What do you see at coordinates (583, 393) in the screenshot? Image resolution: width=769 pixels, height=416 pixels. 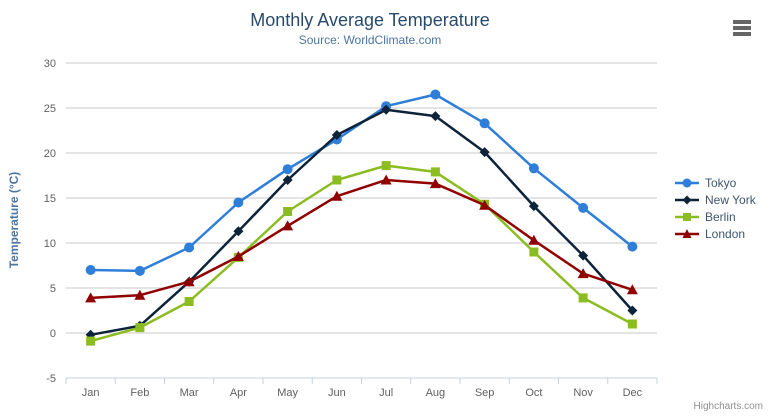 I see `x-axis-label: Nov` at bounding box center [583, 393].